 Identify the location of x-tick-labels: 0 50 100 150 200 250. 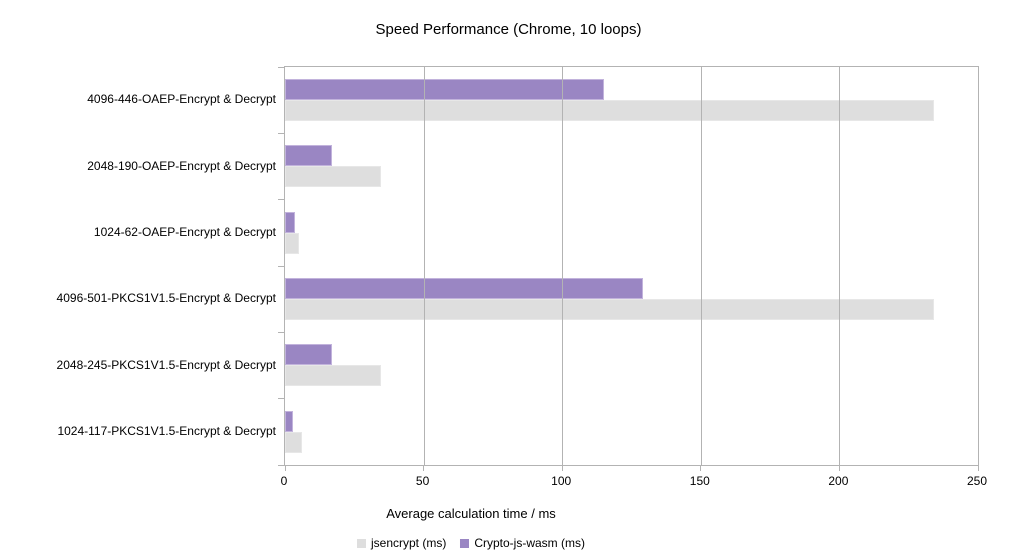
(633, 481).